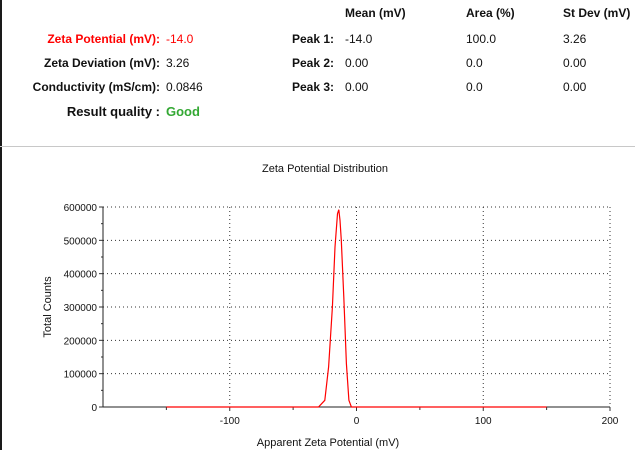  I want to click on result-quality-label: Result quality :, so click(113, 111).